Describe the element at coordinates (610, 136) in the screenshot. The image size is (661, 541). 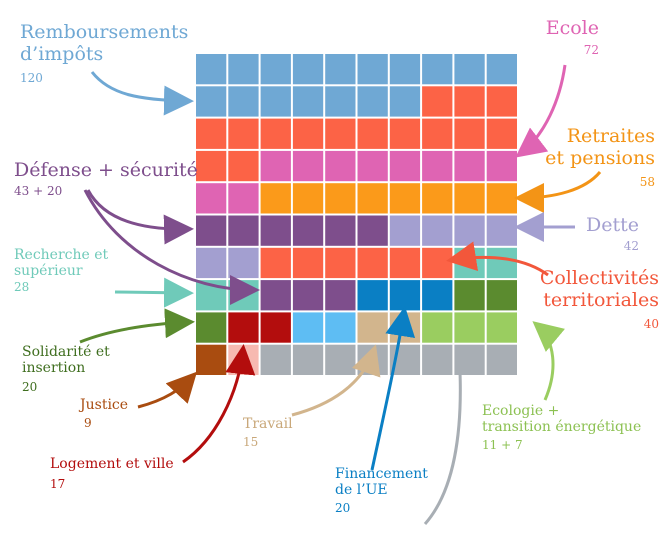
I see `label-retraites-line1: Retraites` at that location.